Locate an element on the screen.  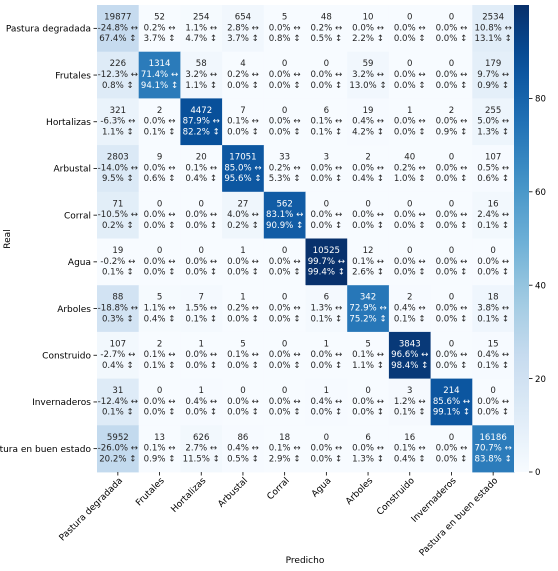
cell-count-label: 2803 is located at coordinates (118, 158).